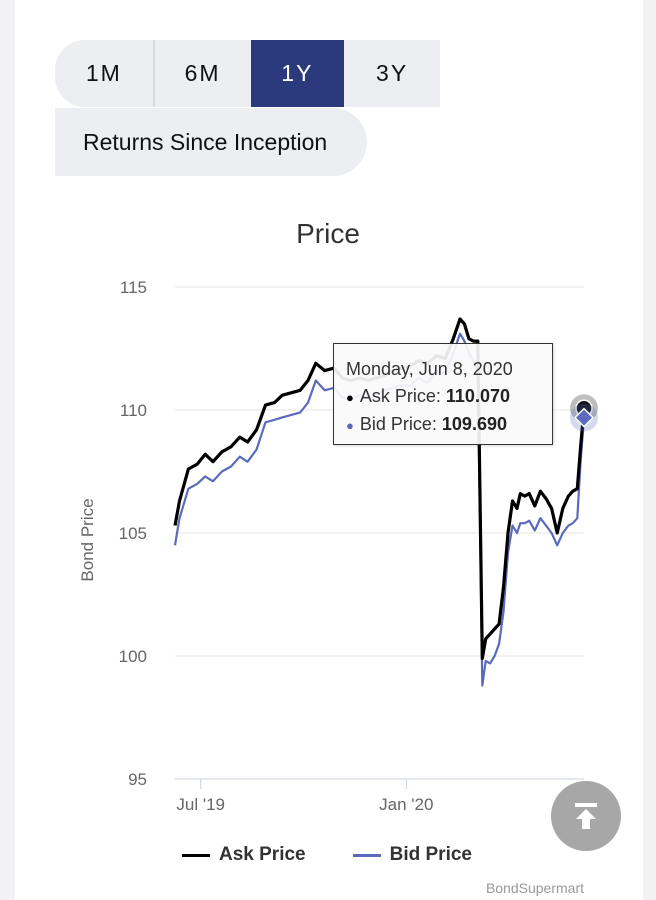 This screenshot has width=656, height=900. I want to click on y-tick-label-110: 110, so click(133, 410).